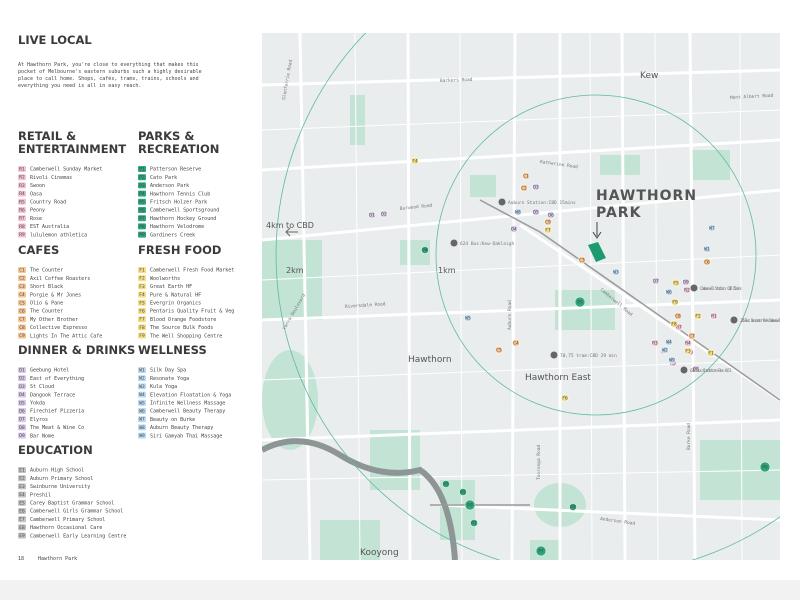  What do you see at coordinates (171, 287) in the screenshot?
I see `legend-name: Great Earth HF` at bounding box center [171, 287].